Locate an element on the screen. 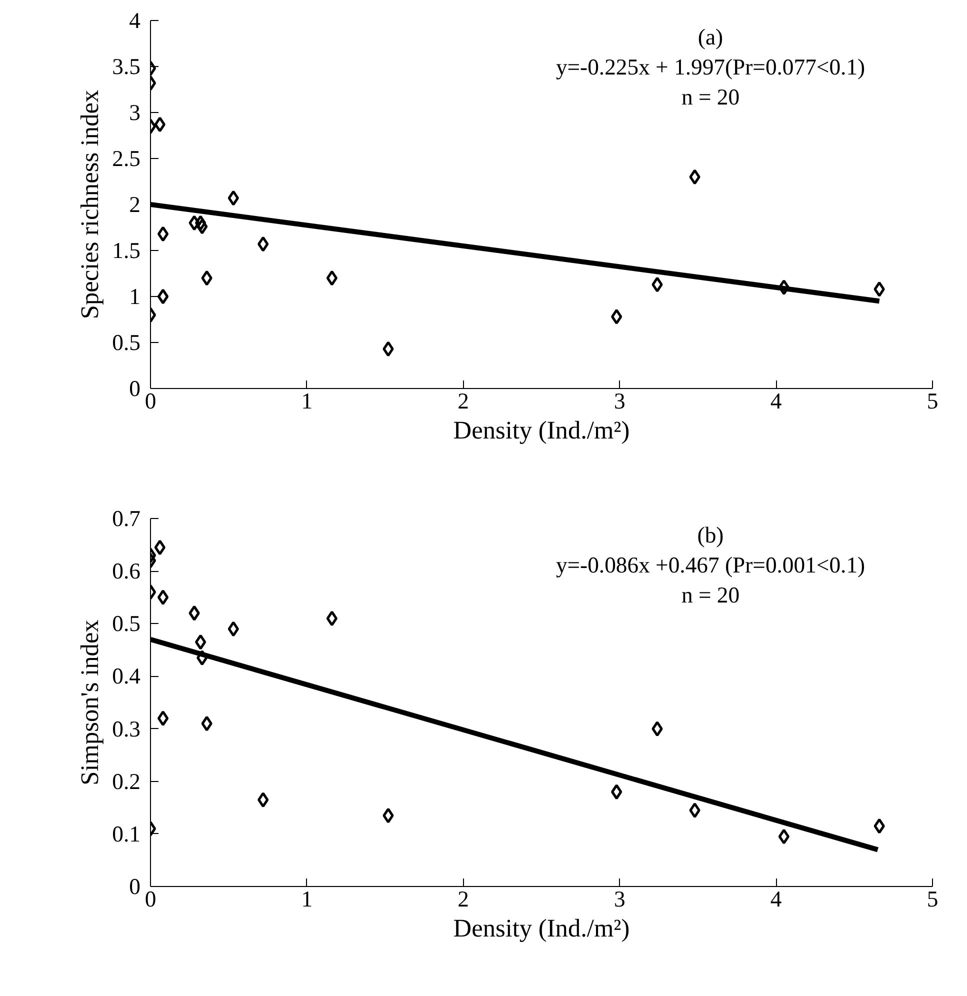 The width and height of the screenshot is (967, 996). y-tick-label: 4 is located at coordinates (134, 20).